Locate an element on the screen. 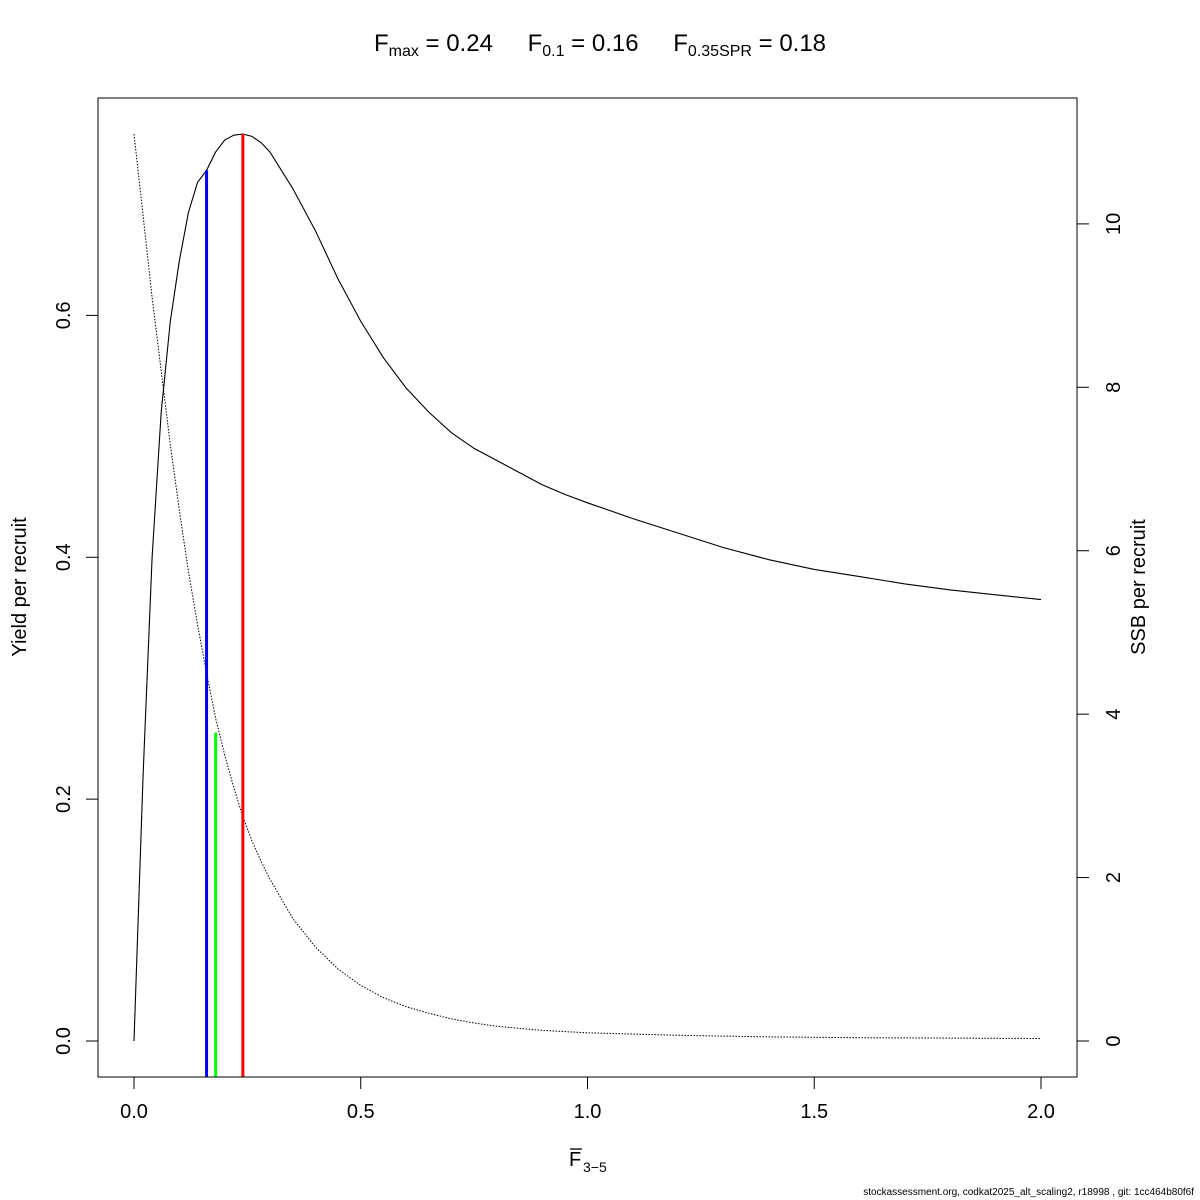 The height and width of the screenshot is (1200, 1200). y-axis-label: Yield per recruit is located at coordinates (20, 587).